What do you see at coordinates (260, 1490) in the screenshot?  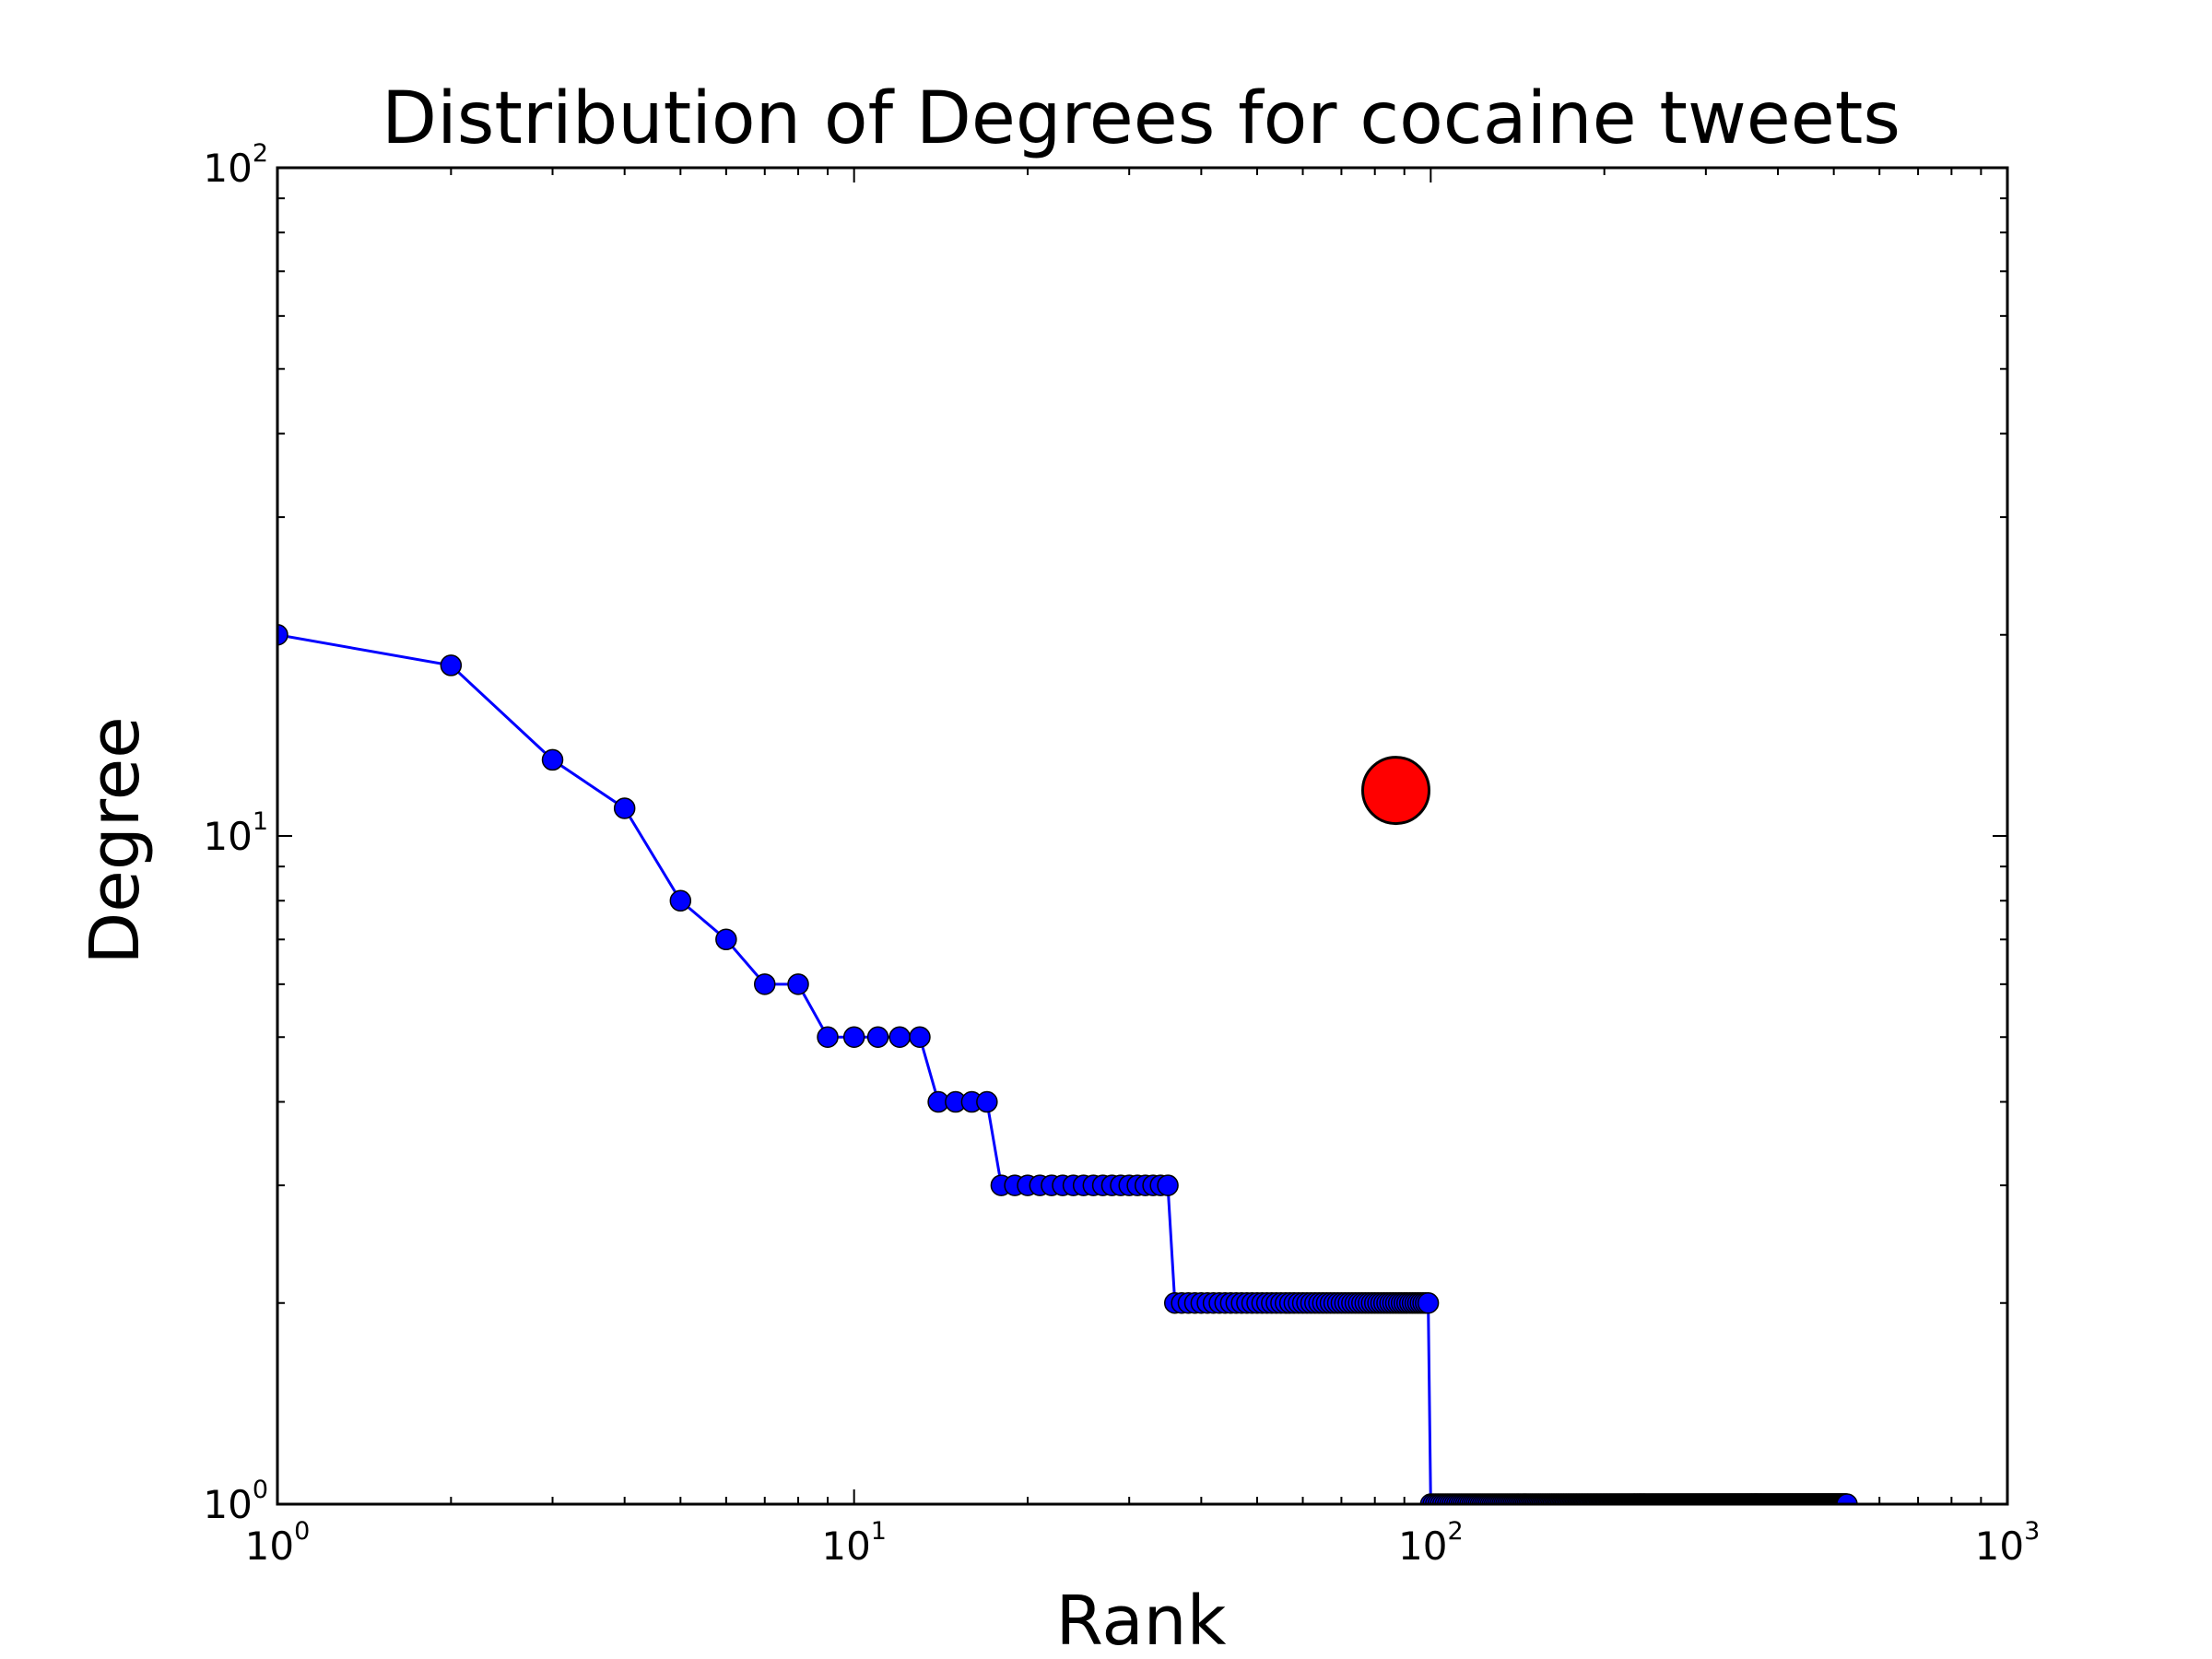 I see `y-tick-label-exponent: 0` at bounding box center [260, 1490].